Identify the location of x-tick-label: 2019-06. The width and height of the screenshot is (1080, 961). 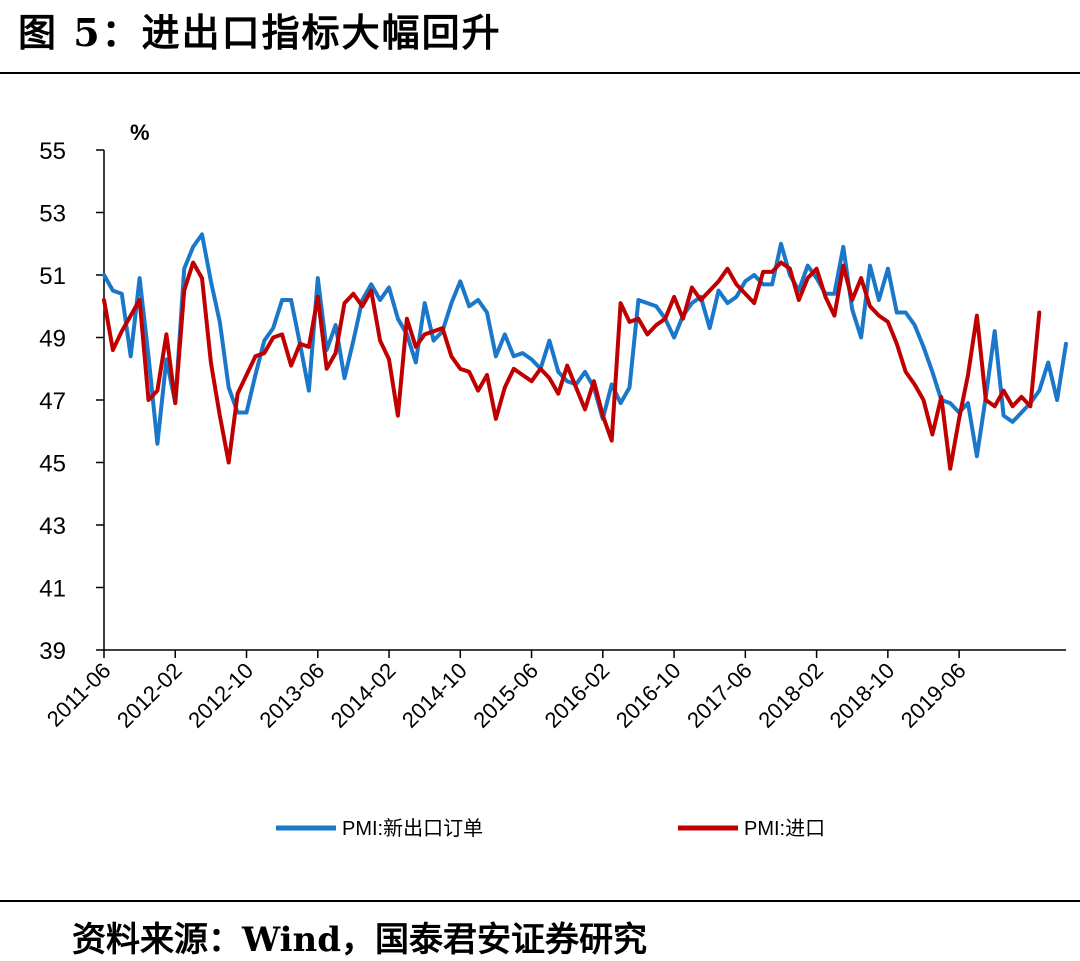
(933, 695).